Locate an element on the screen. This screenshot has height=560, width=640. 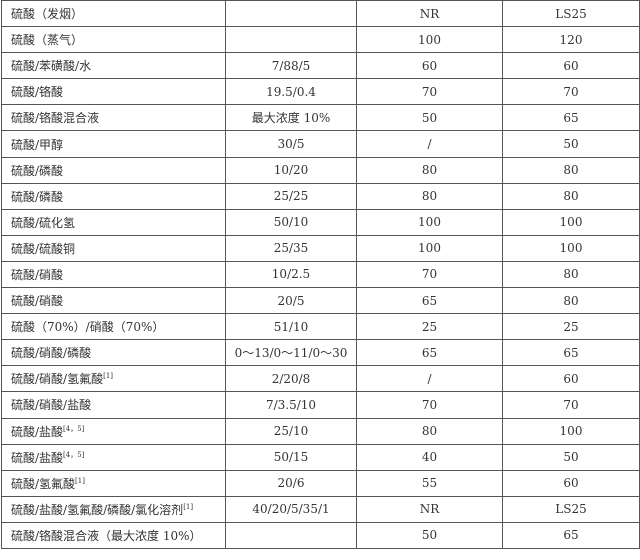
medium-cell: 硫酸/硝酸 is located at coordinates (113, 301).